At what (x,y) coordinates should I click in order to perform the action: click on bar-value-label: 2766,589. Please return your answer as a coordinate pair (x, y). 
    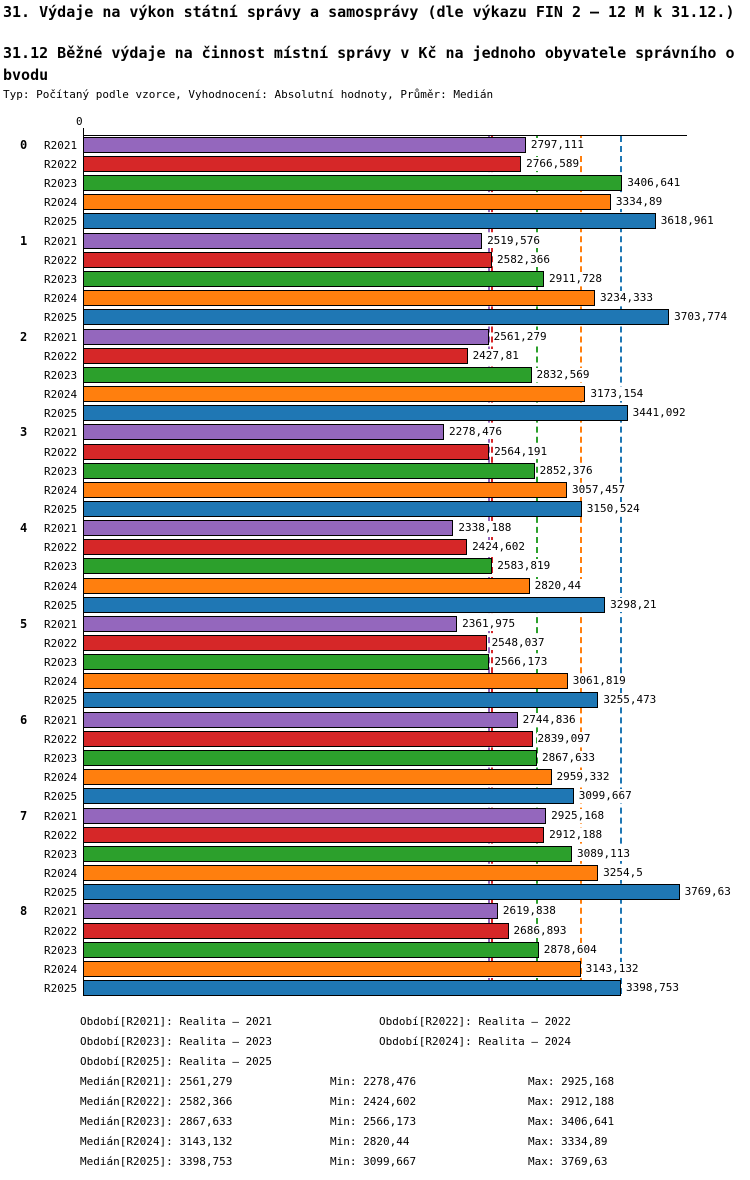
    Looking at the image, I should click on (553, 164).